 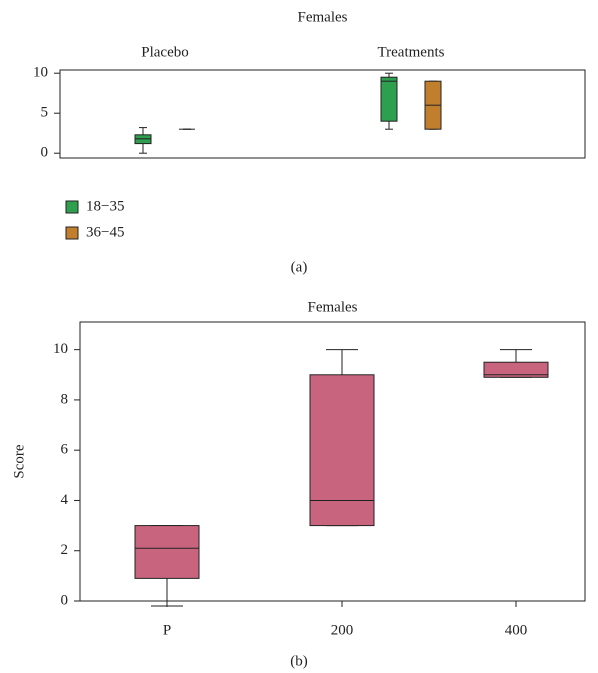 What do you see at coordinates (105, 232) in the screenshot?
I see `legend-label: 36−45` at bounding box center [105, 232].